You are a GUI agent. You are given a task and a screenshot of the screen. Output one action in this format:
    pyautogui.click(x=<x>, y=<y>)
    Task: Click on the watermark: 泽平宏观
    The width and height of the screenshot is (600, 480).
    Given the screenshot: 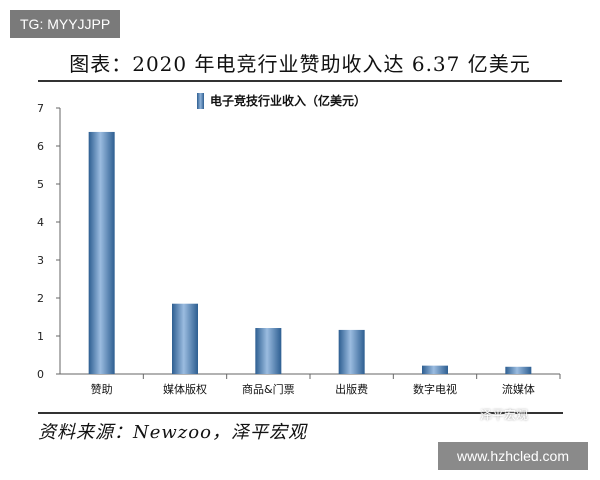 What is the action you would take?
    pyautogui.click(x=504, y=415)
    